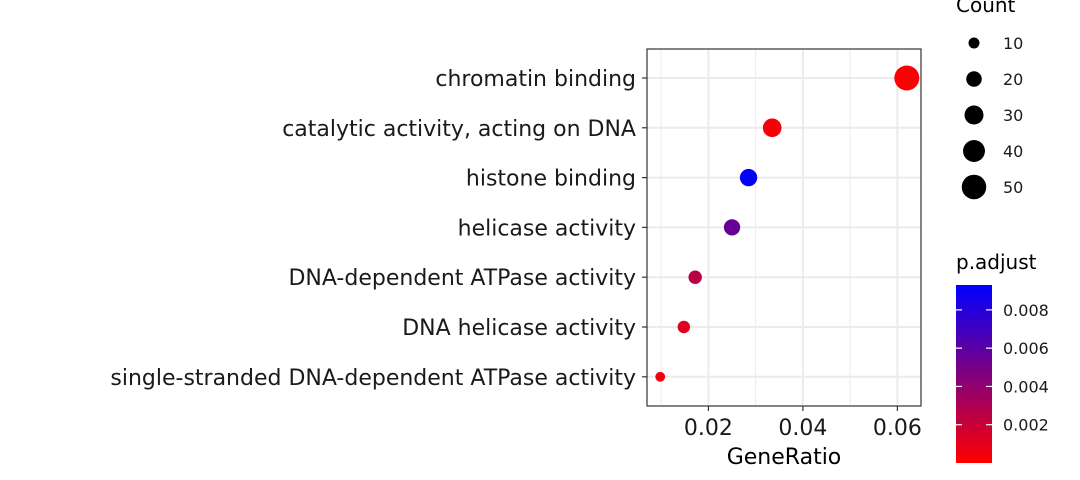  I want to click on color-legend-label: 0.004, so click(1026, 386).